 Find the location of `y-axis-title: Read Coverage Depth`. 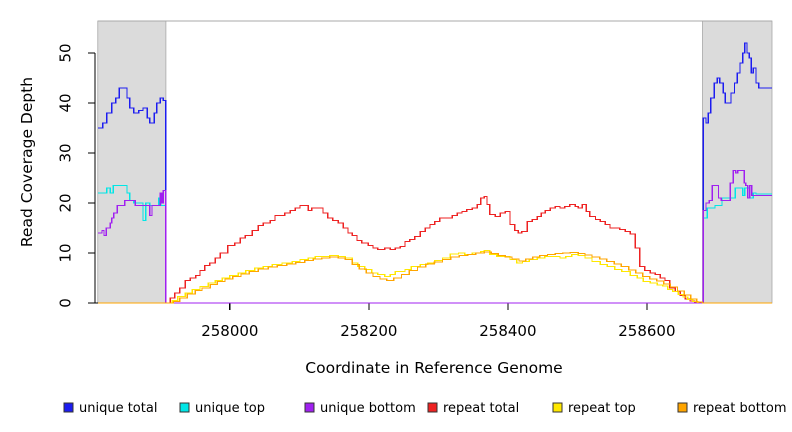

y-axis-title: Read Coverage Depth is located at coordinates (27, 162).